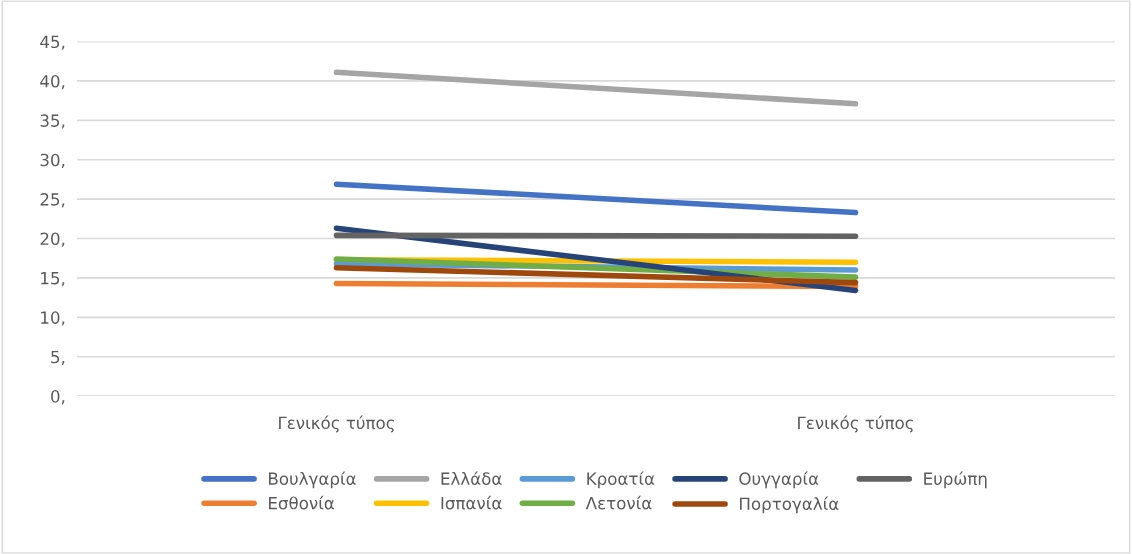  I want to click on y-tick-label: 30,, so click(52, 161).